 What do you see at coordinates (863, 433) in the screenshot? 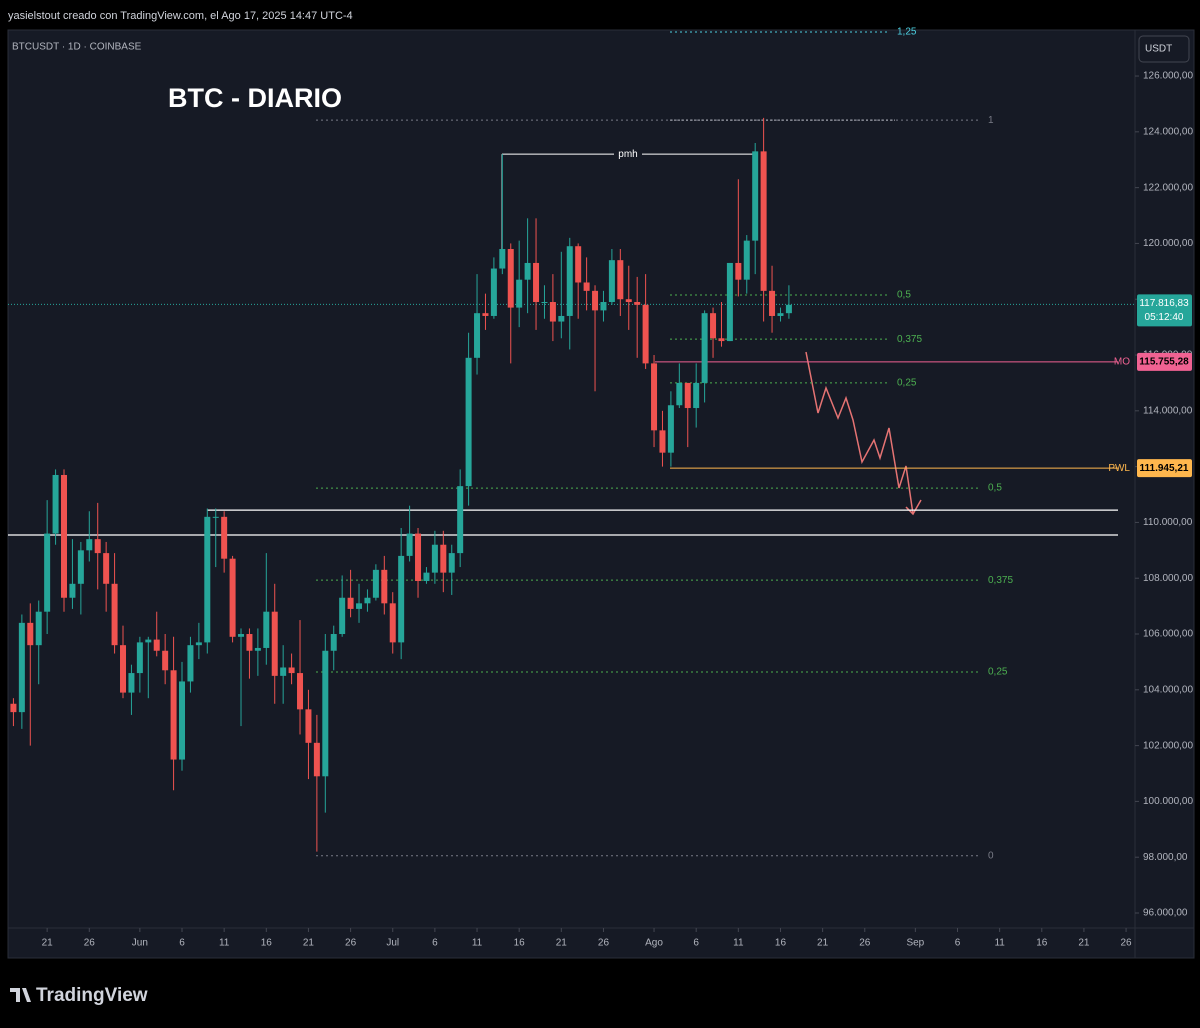
I see `projection` at bounding box center [863, 433].